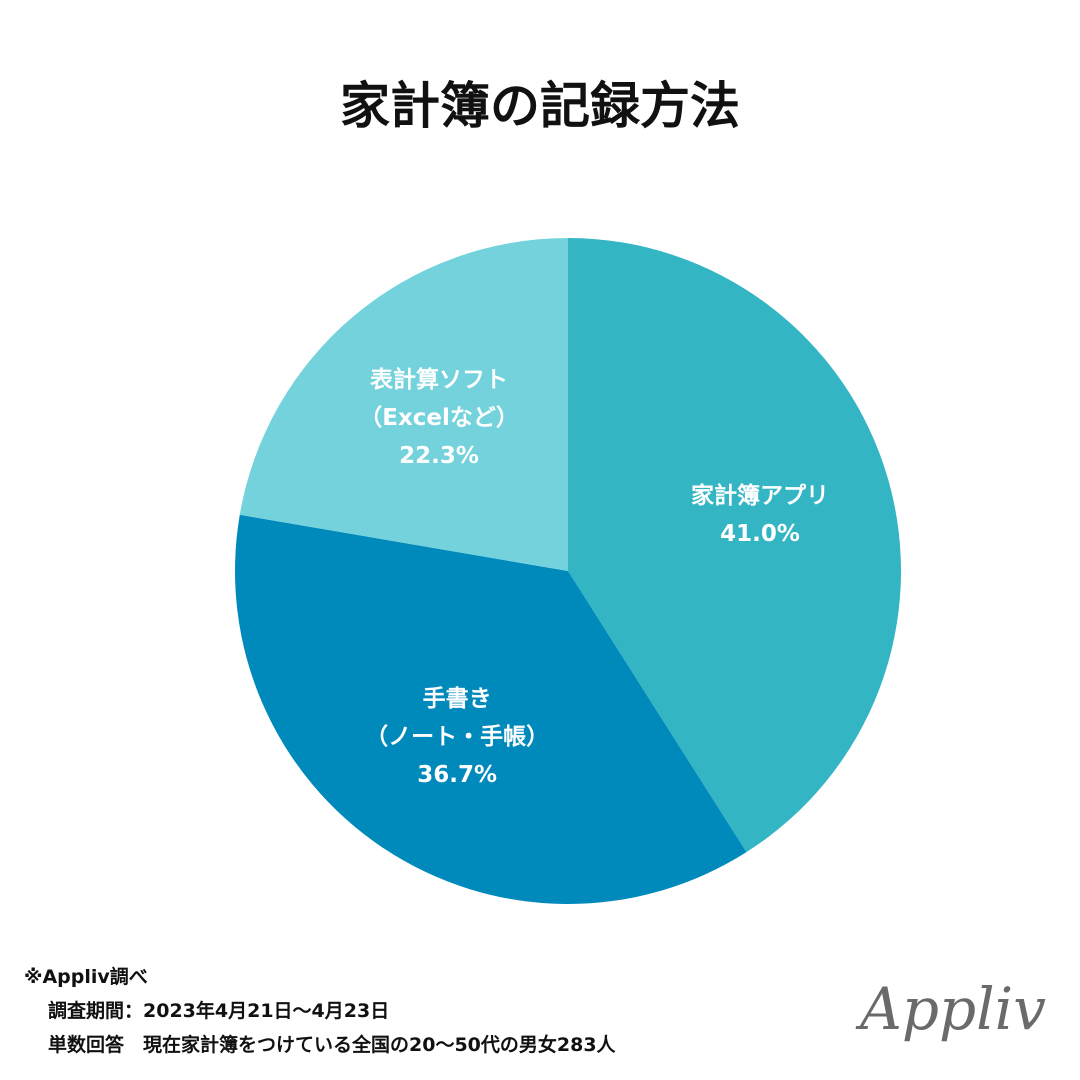  I want to click on value-label: 41.0%, so click(760, 534).